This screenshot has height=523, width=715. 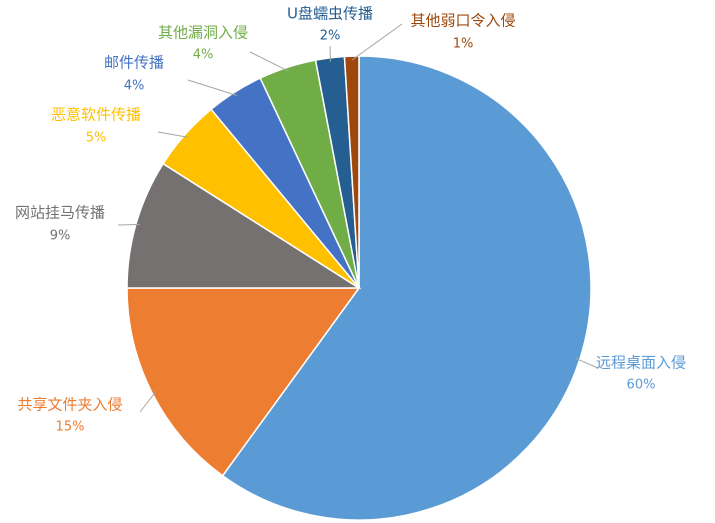 What do you see at coordinates (641, 385) in the screenshot?
I see `slice-value-label: 60%` at bounding box center [641, 385].